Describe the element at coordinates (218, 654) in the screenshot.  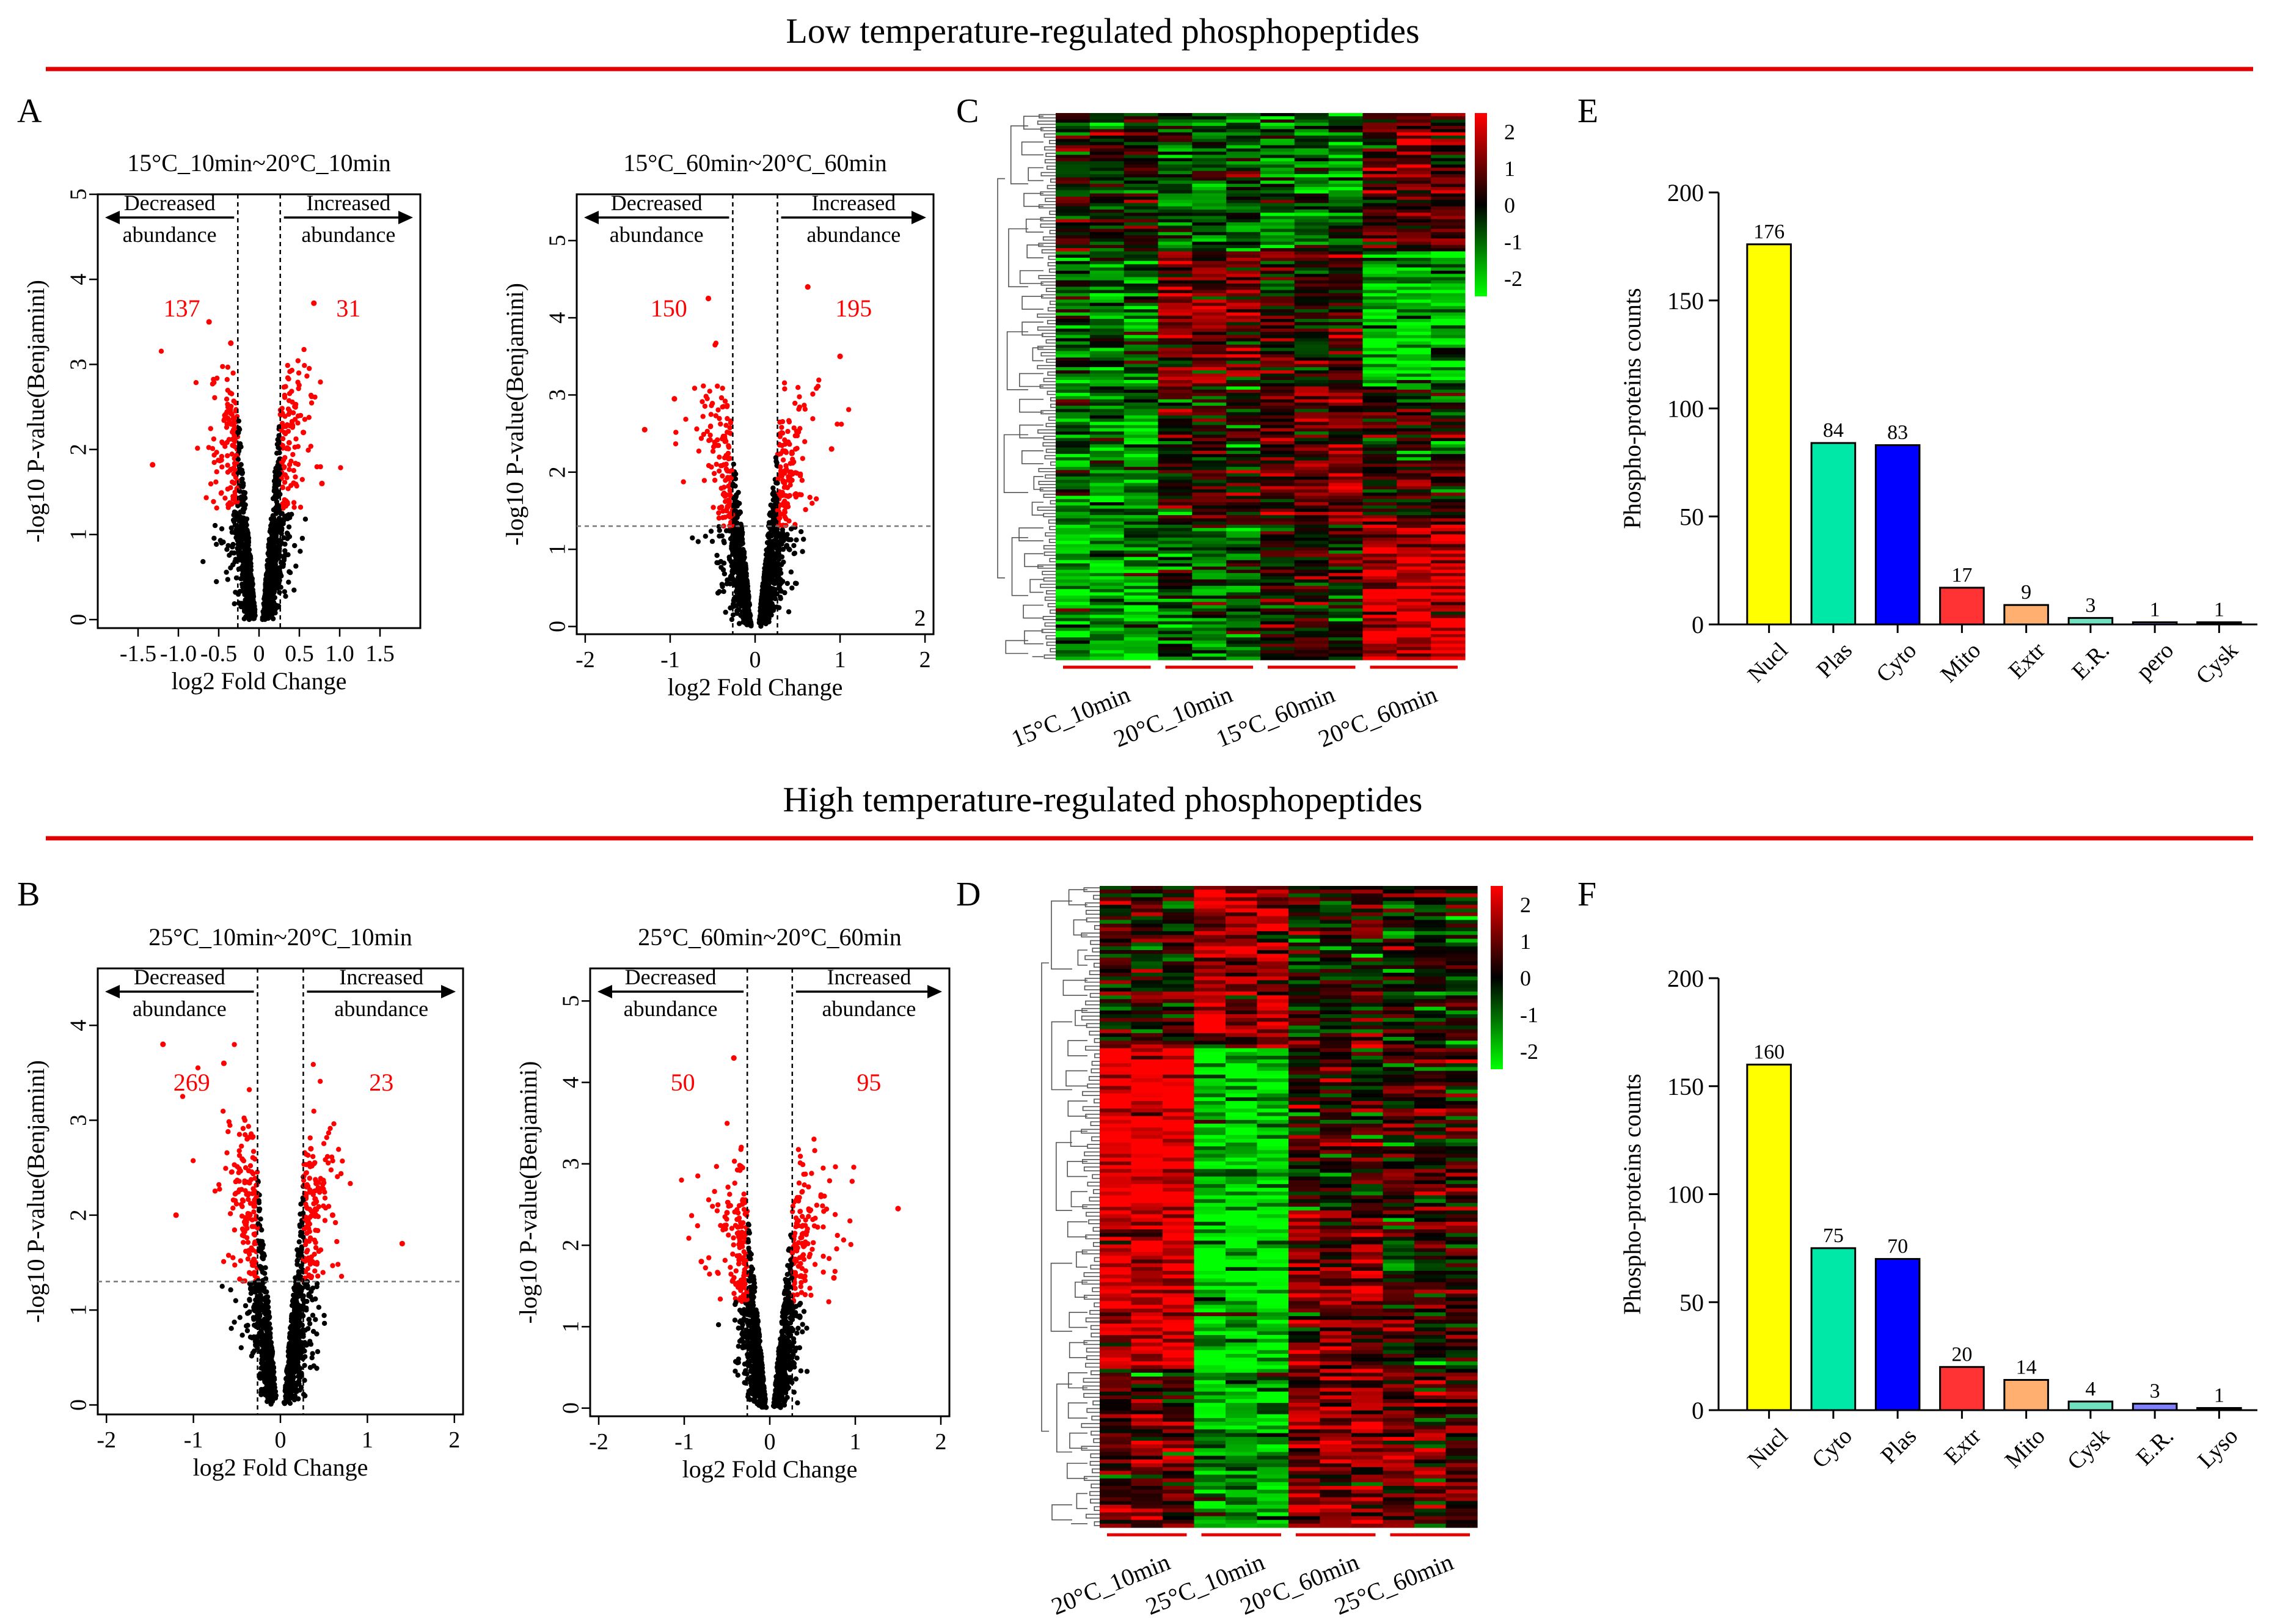
I see `x-tick-label: -0.5` at that location.